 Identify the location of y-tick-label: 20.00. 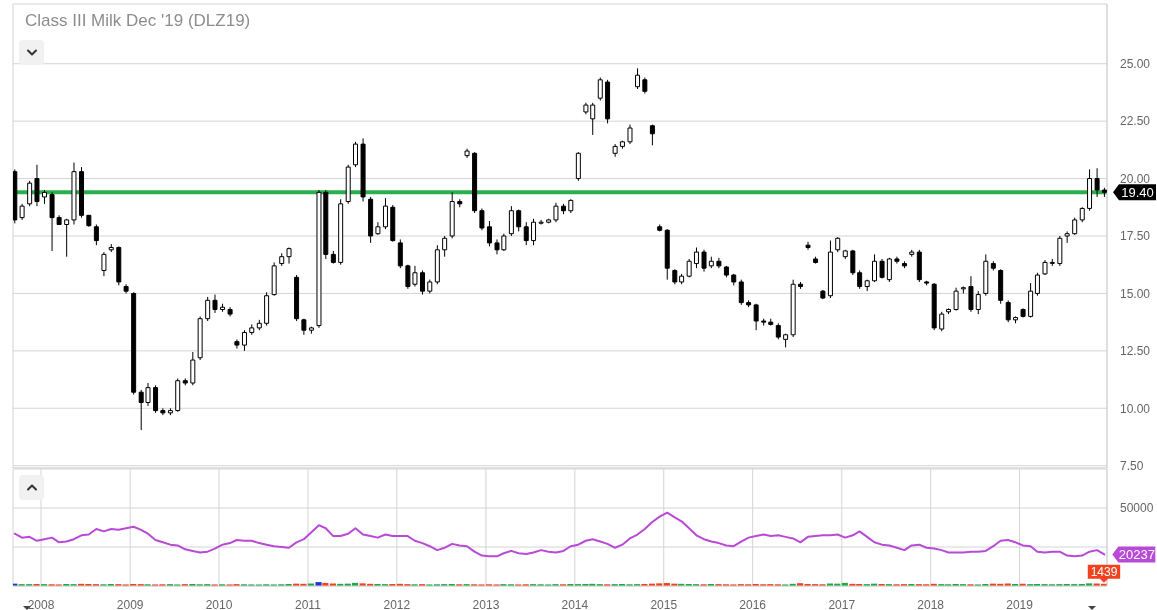
(1135, 178).